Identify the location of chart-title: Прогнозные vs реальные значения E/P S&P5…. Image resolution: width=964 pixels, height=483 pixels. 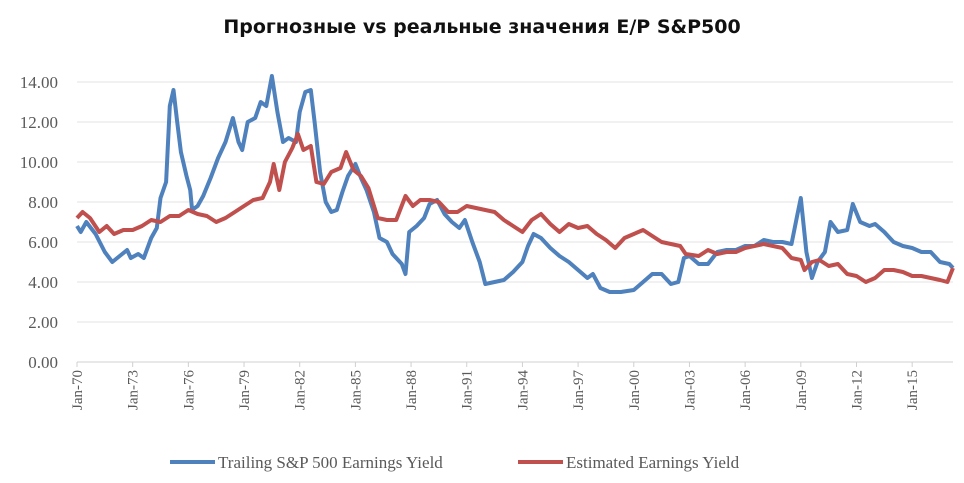
(482, 27).